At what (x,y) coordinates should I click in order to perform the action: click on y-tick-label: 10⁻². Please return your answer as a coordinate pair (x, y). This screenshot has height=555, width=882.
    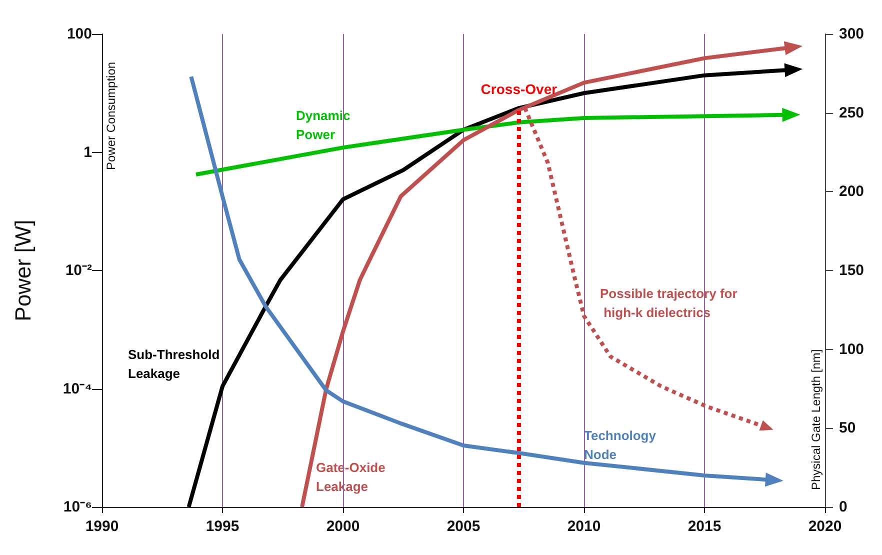
    Looking at the image, I should click on (78, 270).